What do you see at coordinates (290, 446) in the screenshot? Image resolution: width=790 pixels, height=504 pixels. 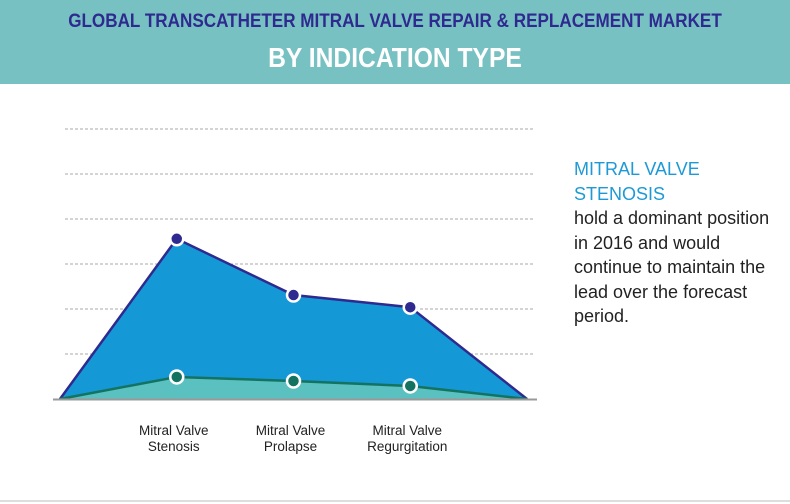 I see `x-tick-label: Prolapse` at bounding box center [290, 446].